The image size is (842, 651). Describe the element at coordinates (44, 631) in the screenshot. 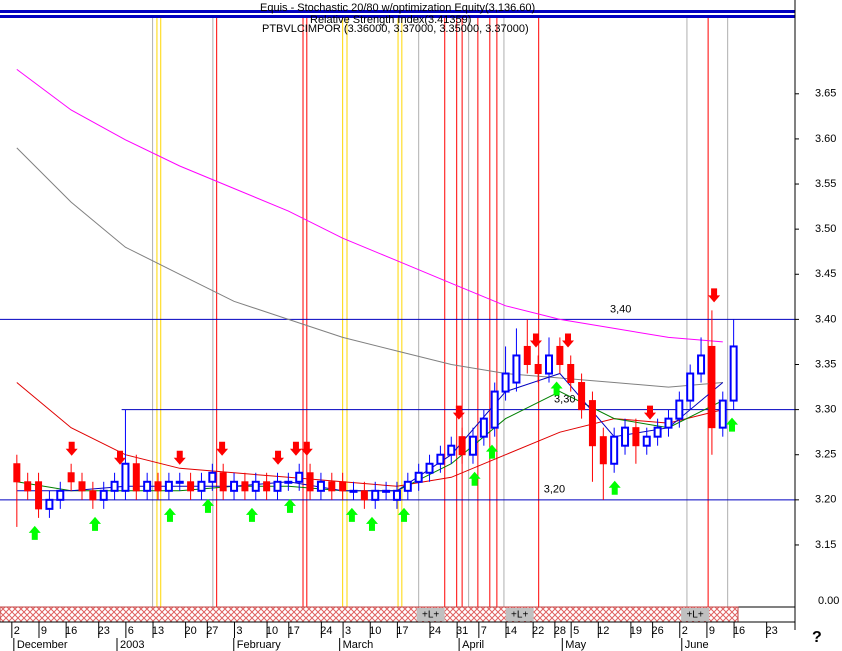

I see `x-tick-label: 9` at that location.